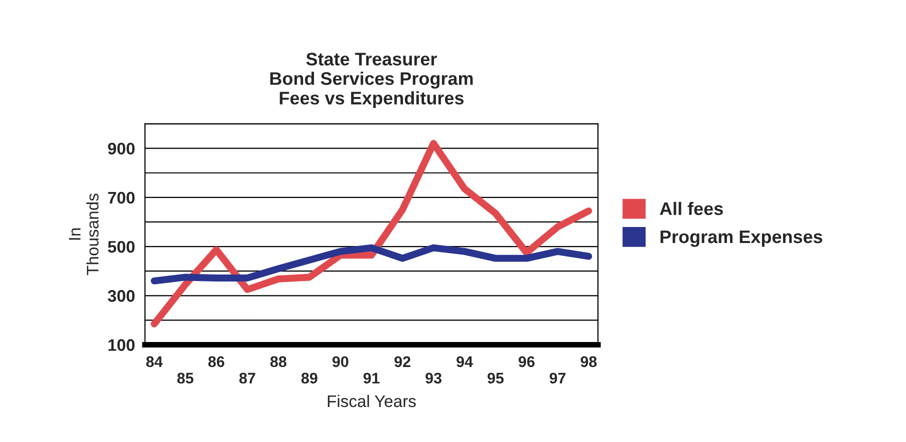  Describe the element at coordinates (121, 345) in the screenshot. I see `y-tick-label: 100` at that location.